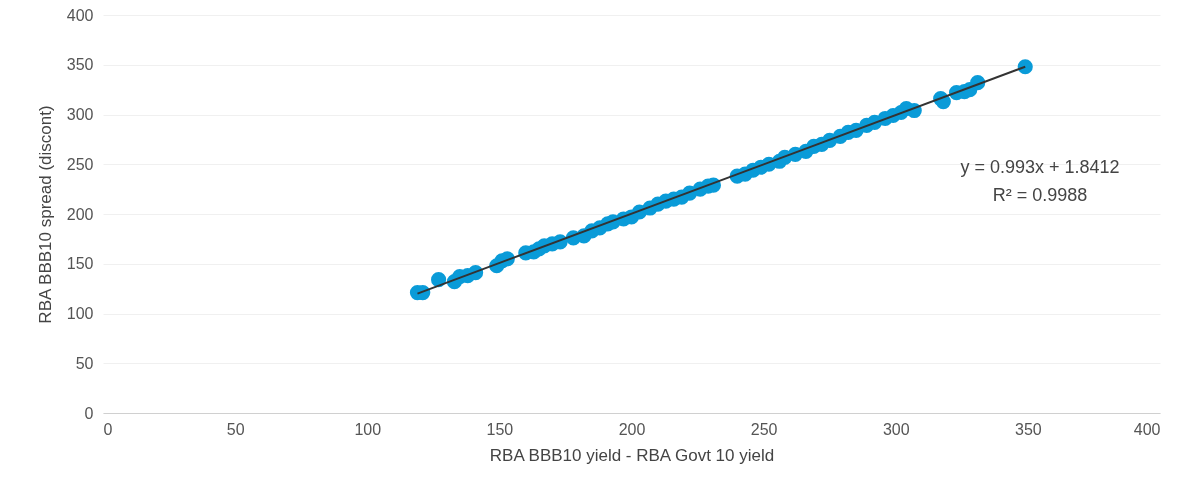 This screenshot has height=497, width=1190. I want to click on x-tick-label: 300, so click(896, 429).